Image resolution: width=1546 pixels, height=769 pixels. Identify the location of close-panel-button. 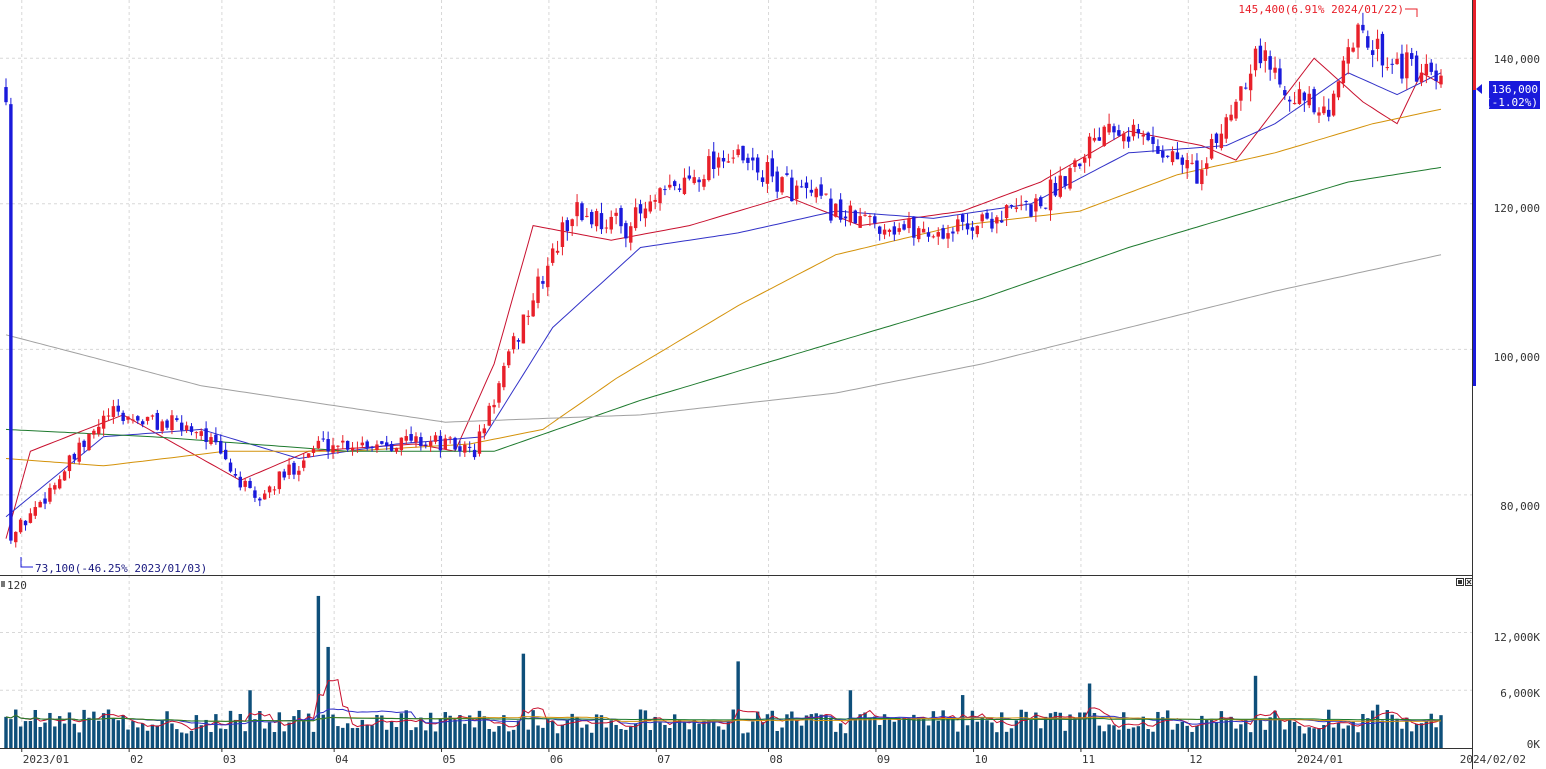
(1469, 582).